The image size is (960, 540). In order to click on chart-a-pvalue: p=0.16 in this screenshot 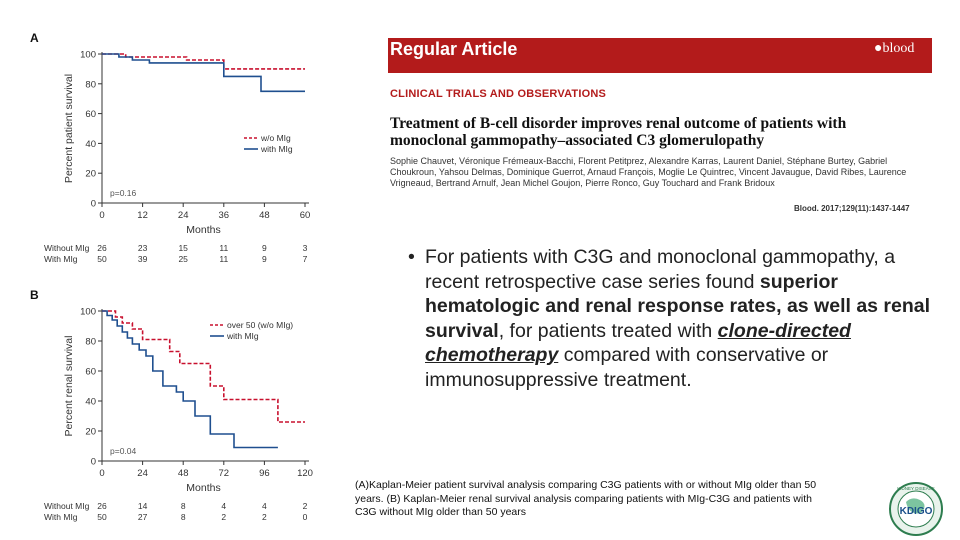, I will do `click(123, 193)`.